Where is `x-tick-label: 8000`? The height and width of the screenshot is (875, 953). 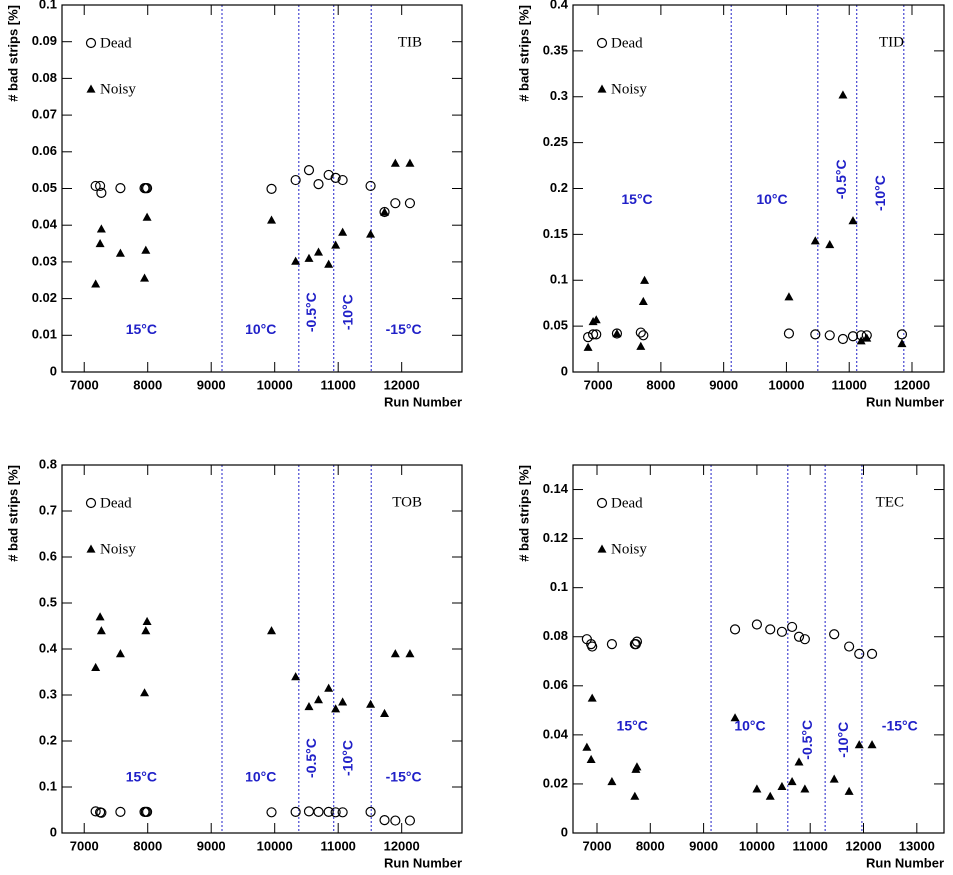 x-tick-label: 8000 is located at coordinates (147, 845).